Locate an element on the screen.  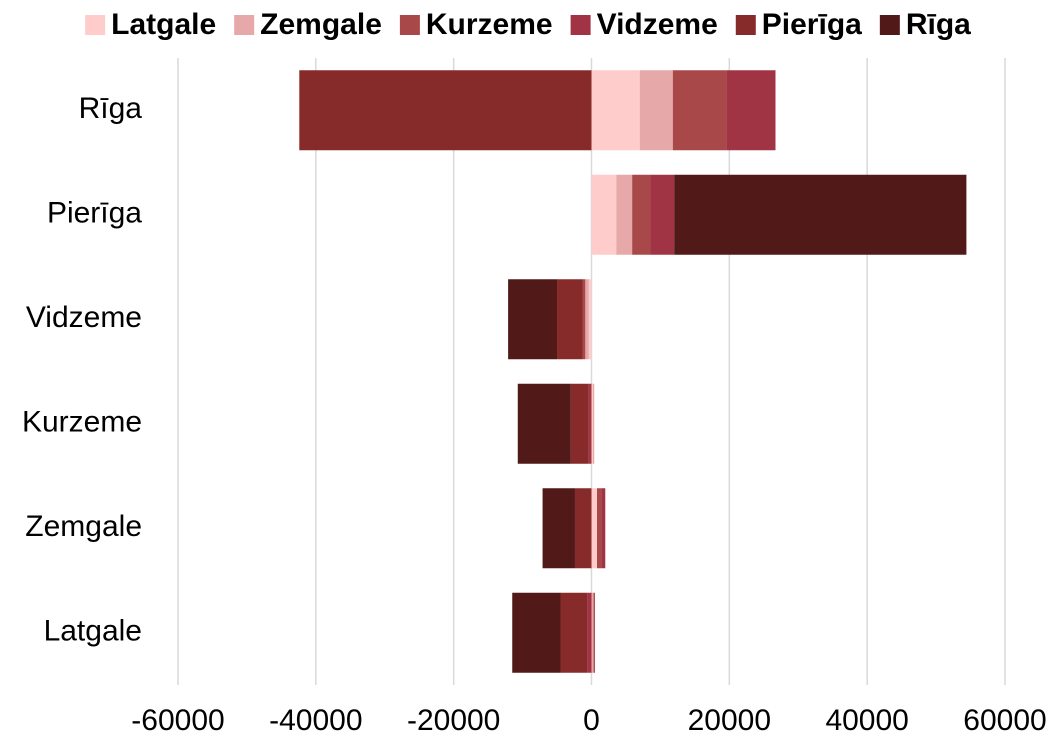
x-tick-label: 0 is located at coordinates (591, 720).